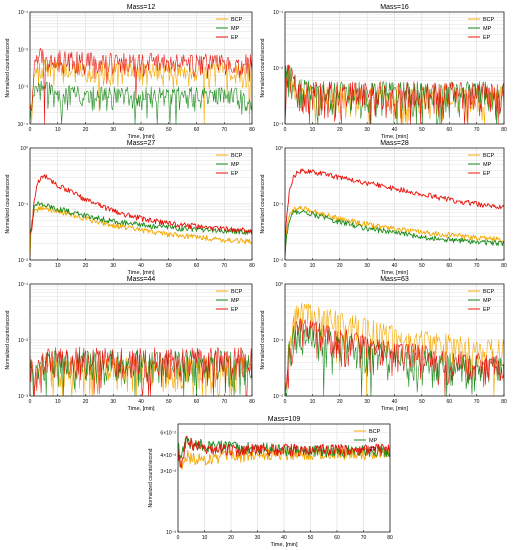 The width and height of the screenshot is (513, 550). I want to click on y-tick-label: 4×10⁻², so click(168, 456).